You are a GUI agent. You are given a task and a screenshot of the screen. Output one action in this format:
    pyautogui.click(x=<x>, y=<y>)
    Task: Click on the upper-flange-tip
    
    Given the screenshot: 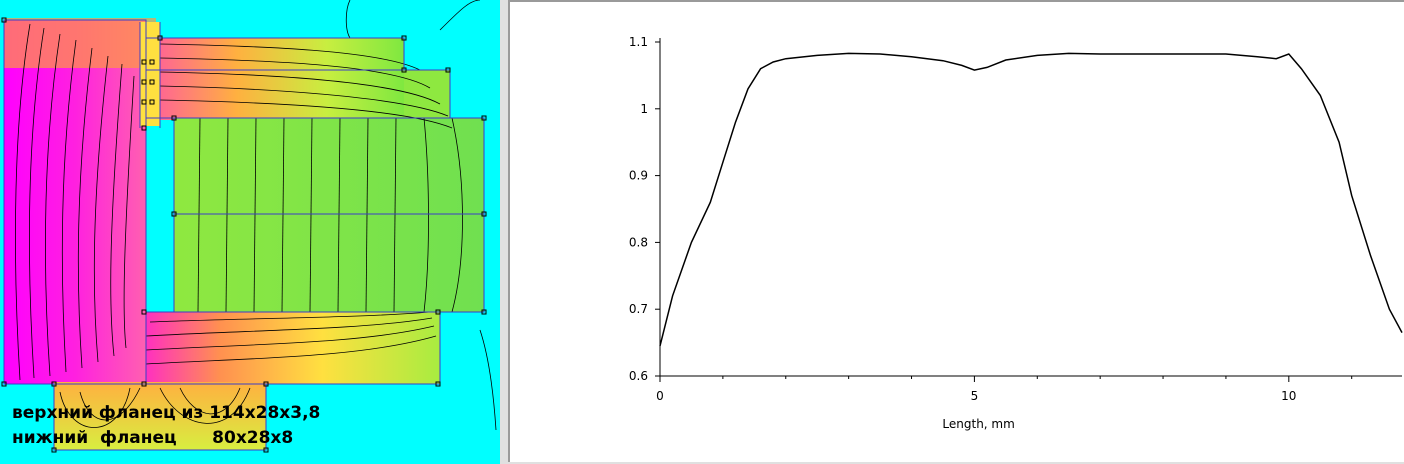 What is the action you would take?
    pyautogui.click(x=427, y=94)
    